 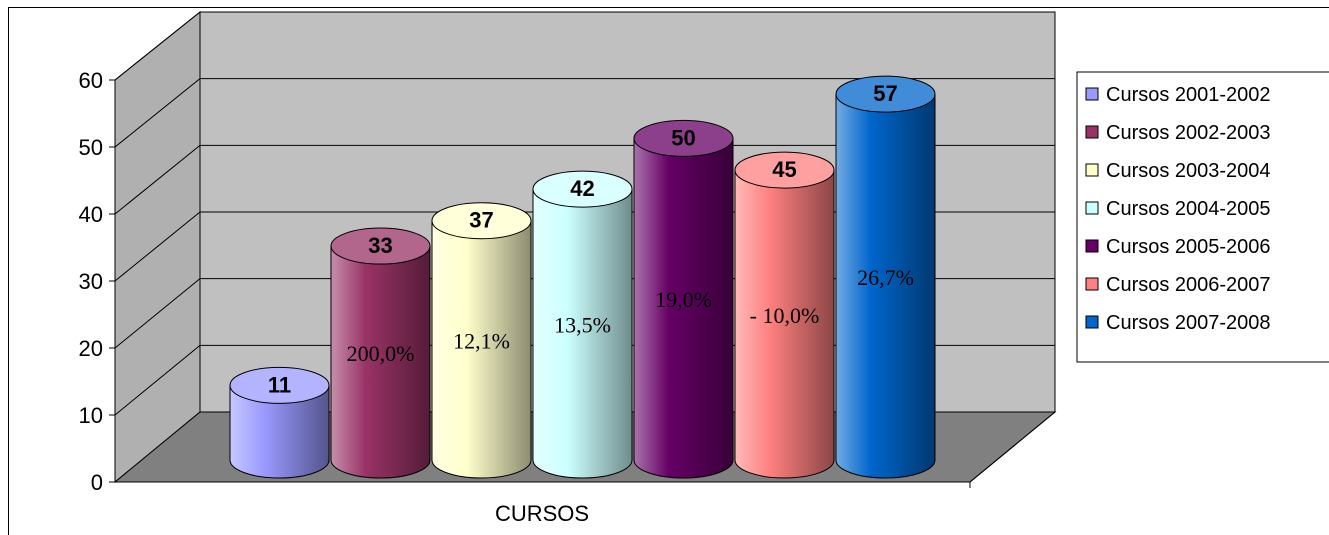 I want to click on legend-label: Cursos 2007-2008, so click(x=1188, y=323).